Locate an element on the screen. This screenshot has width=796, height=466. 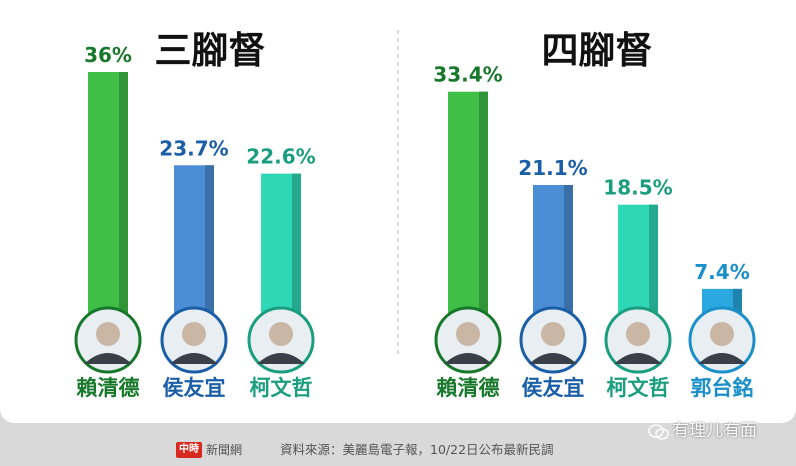
panel-1-bar-3-side is located at coordinates (296, 259).